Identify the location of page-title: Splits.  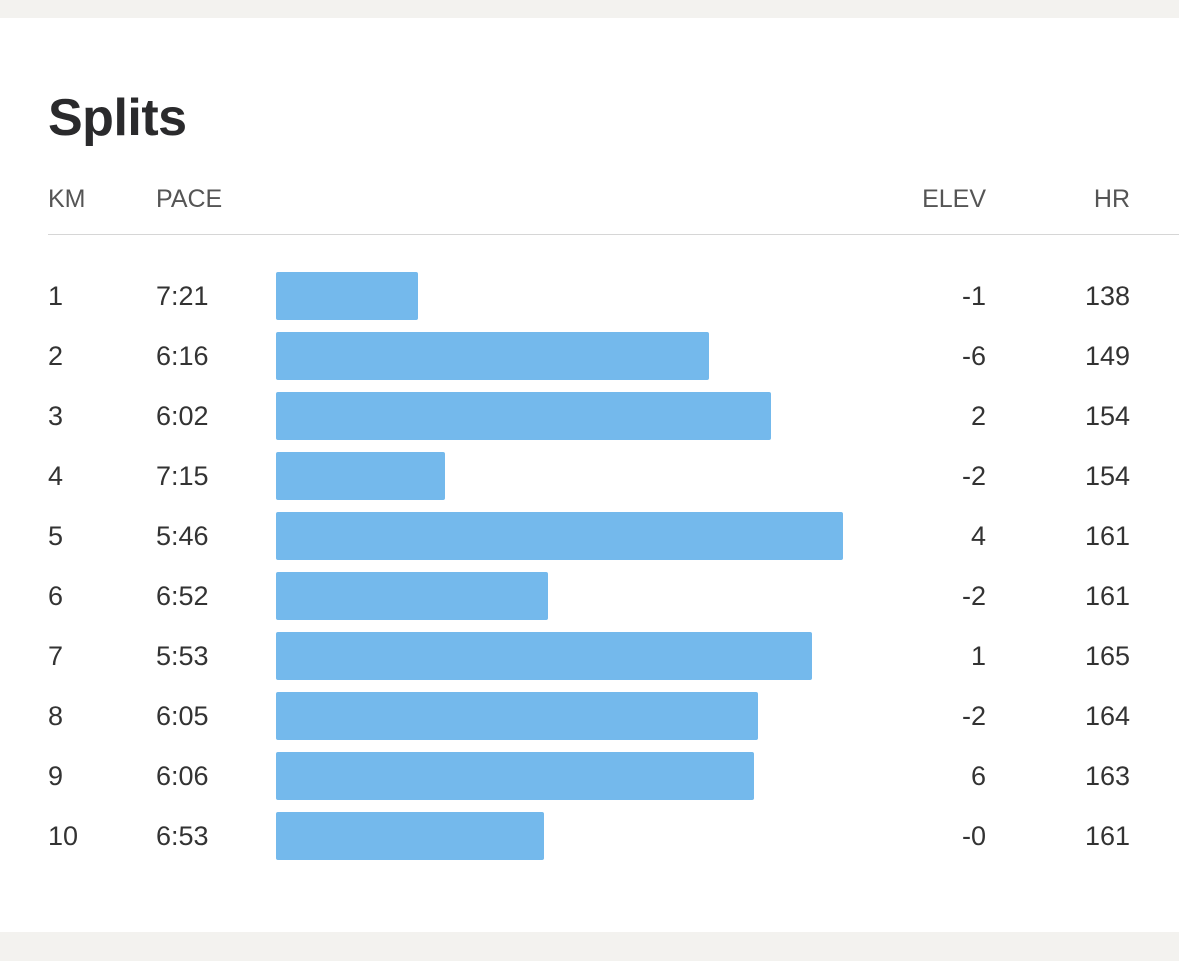
(117, 118).